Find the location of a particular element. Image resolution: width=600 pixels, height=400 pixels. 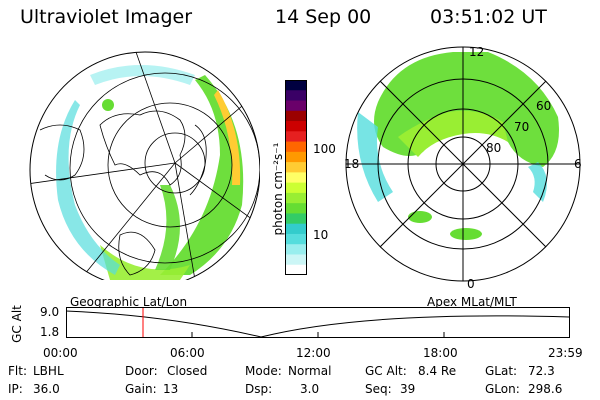

mlat-label-60: 60 is located at coordinates (543, 106).